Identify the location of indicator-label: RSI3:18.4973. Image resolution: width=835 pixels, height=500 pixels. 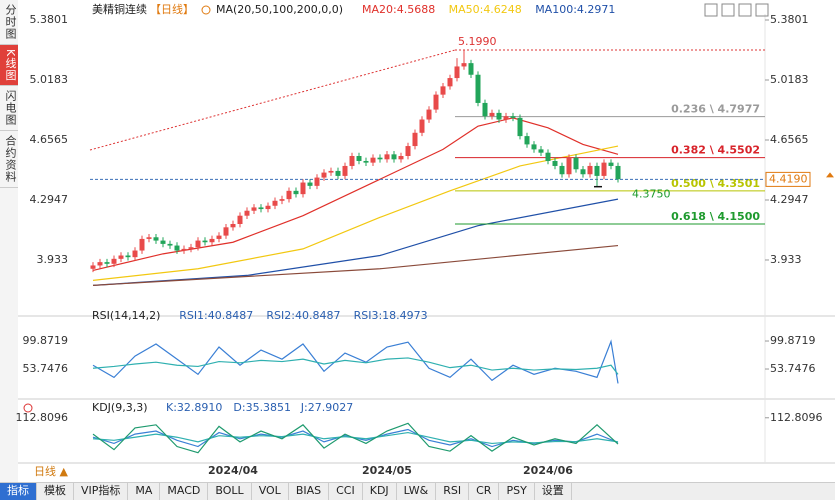
(391, 315).